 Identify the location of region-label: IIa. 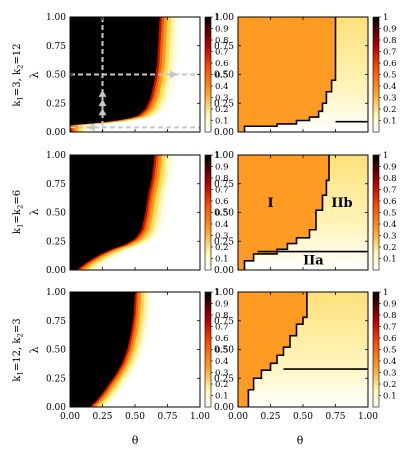
(313, 260).